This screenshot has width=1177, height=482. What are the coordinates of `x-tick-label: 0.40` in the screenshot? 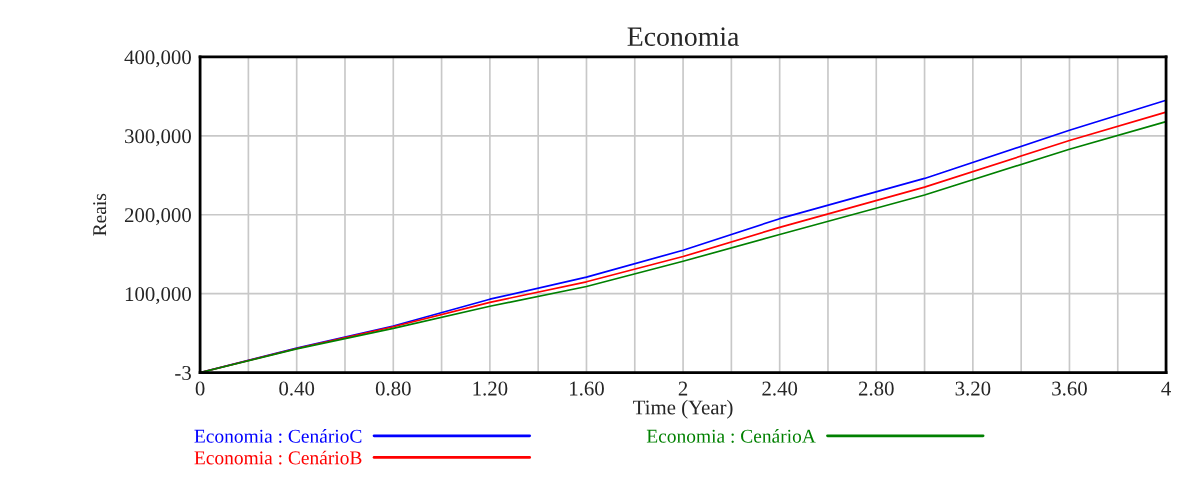 It's located at (297, 388).